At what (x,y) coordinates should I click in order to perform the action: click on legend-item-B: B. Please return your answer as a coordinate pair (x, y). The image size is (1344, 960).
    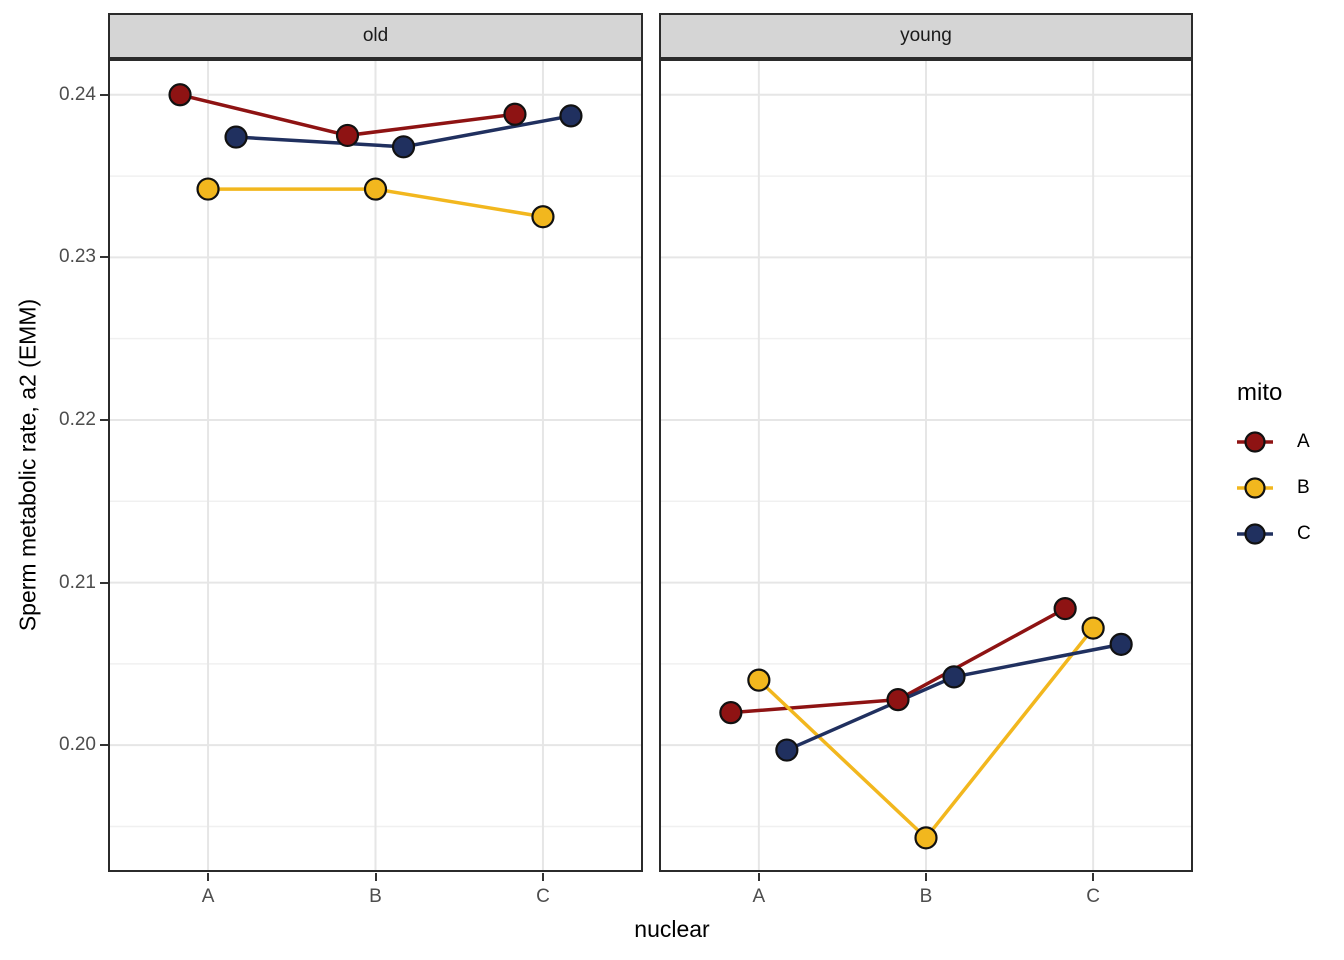
    Looking at the image, I should click on (1273, 488).